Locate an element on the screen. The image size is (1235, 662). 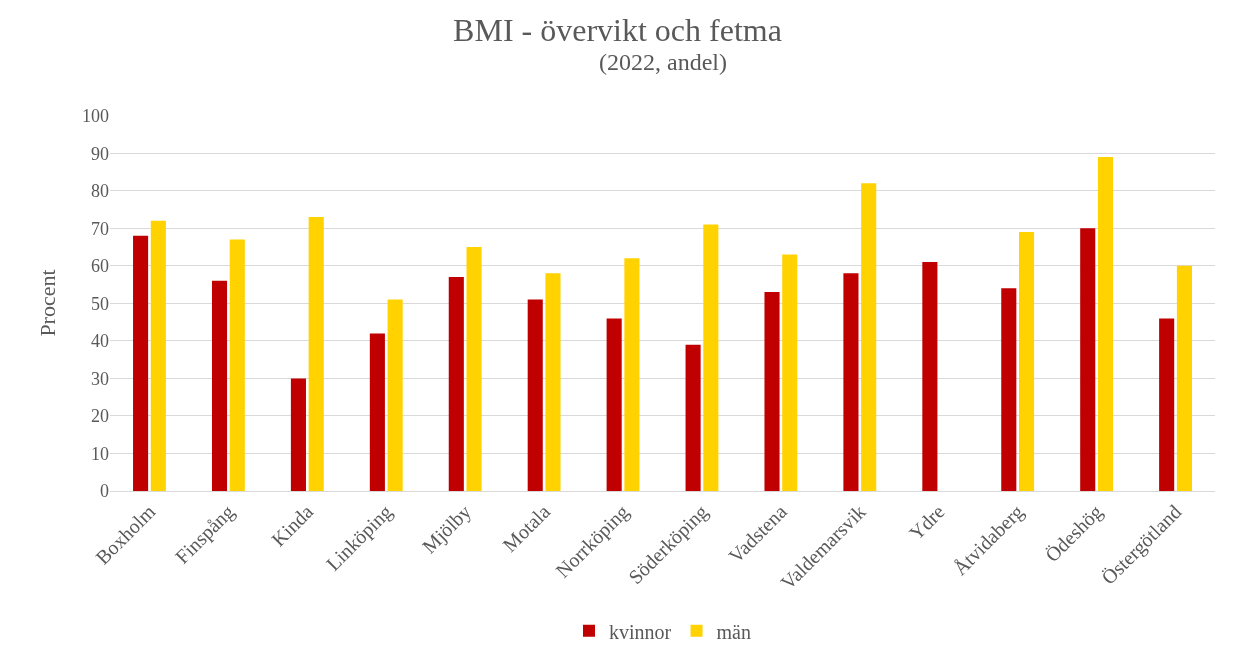
y-tick-label: 80 is located at coordinates (100, 191).